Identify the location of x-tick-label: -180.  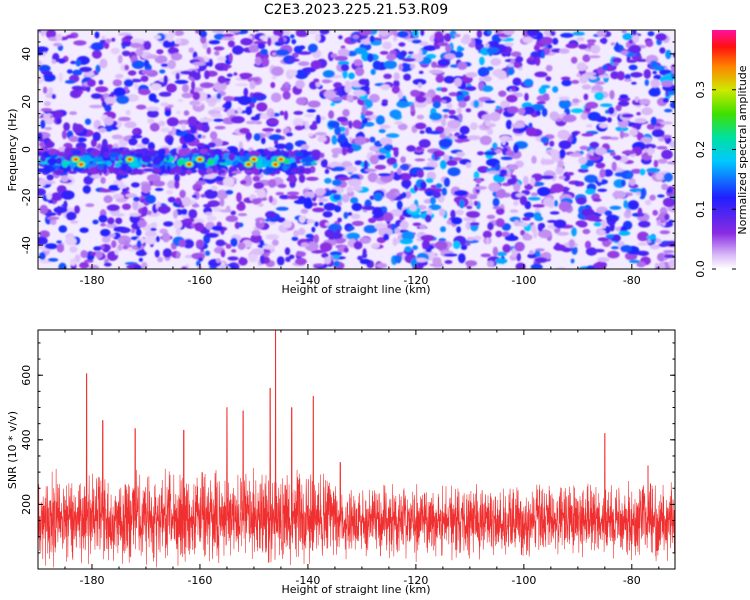
(91, 280).